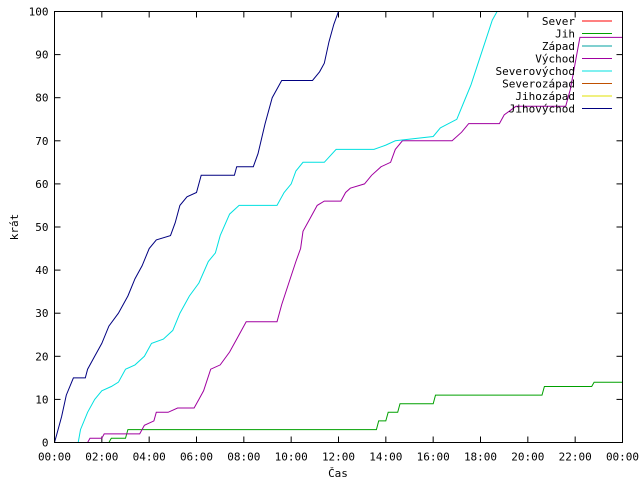  What do you see at coordinates (558, 21) in the screenshot?
I see `legend-label: Sever` at bounding box center [558, 21].